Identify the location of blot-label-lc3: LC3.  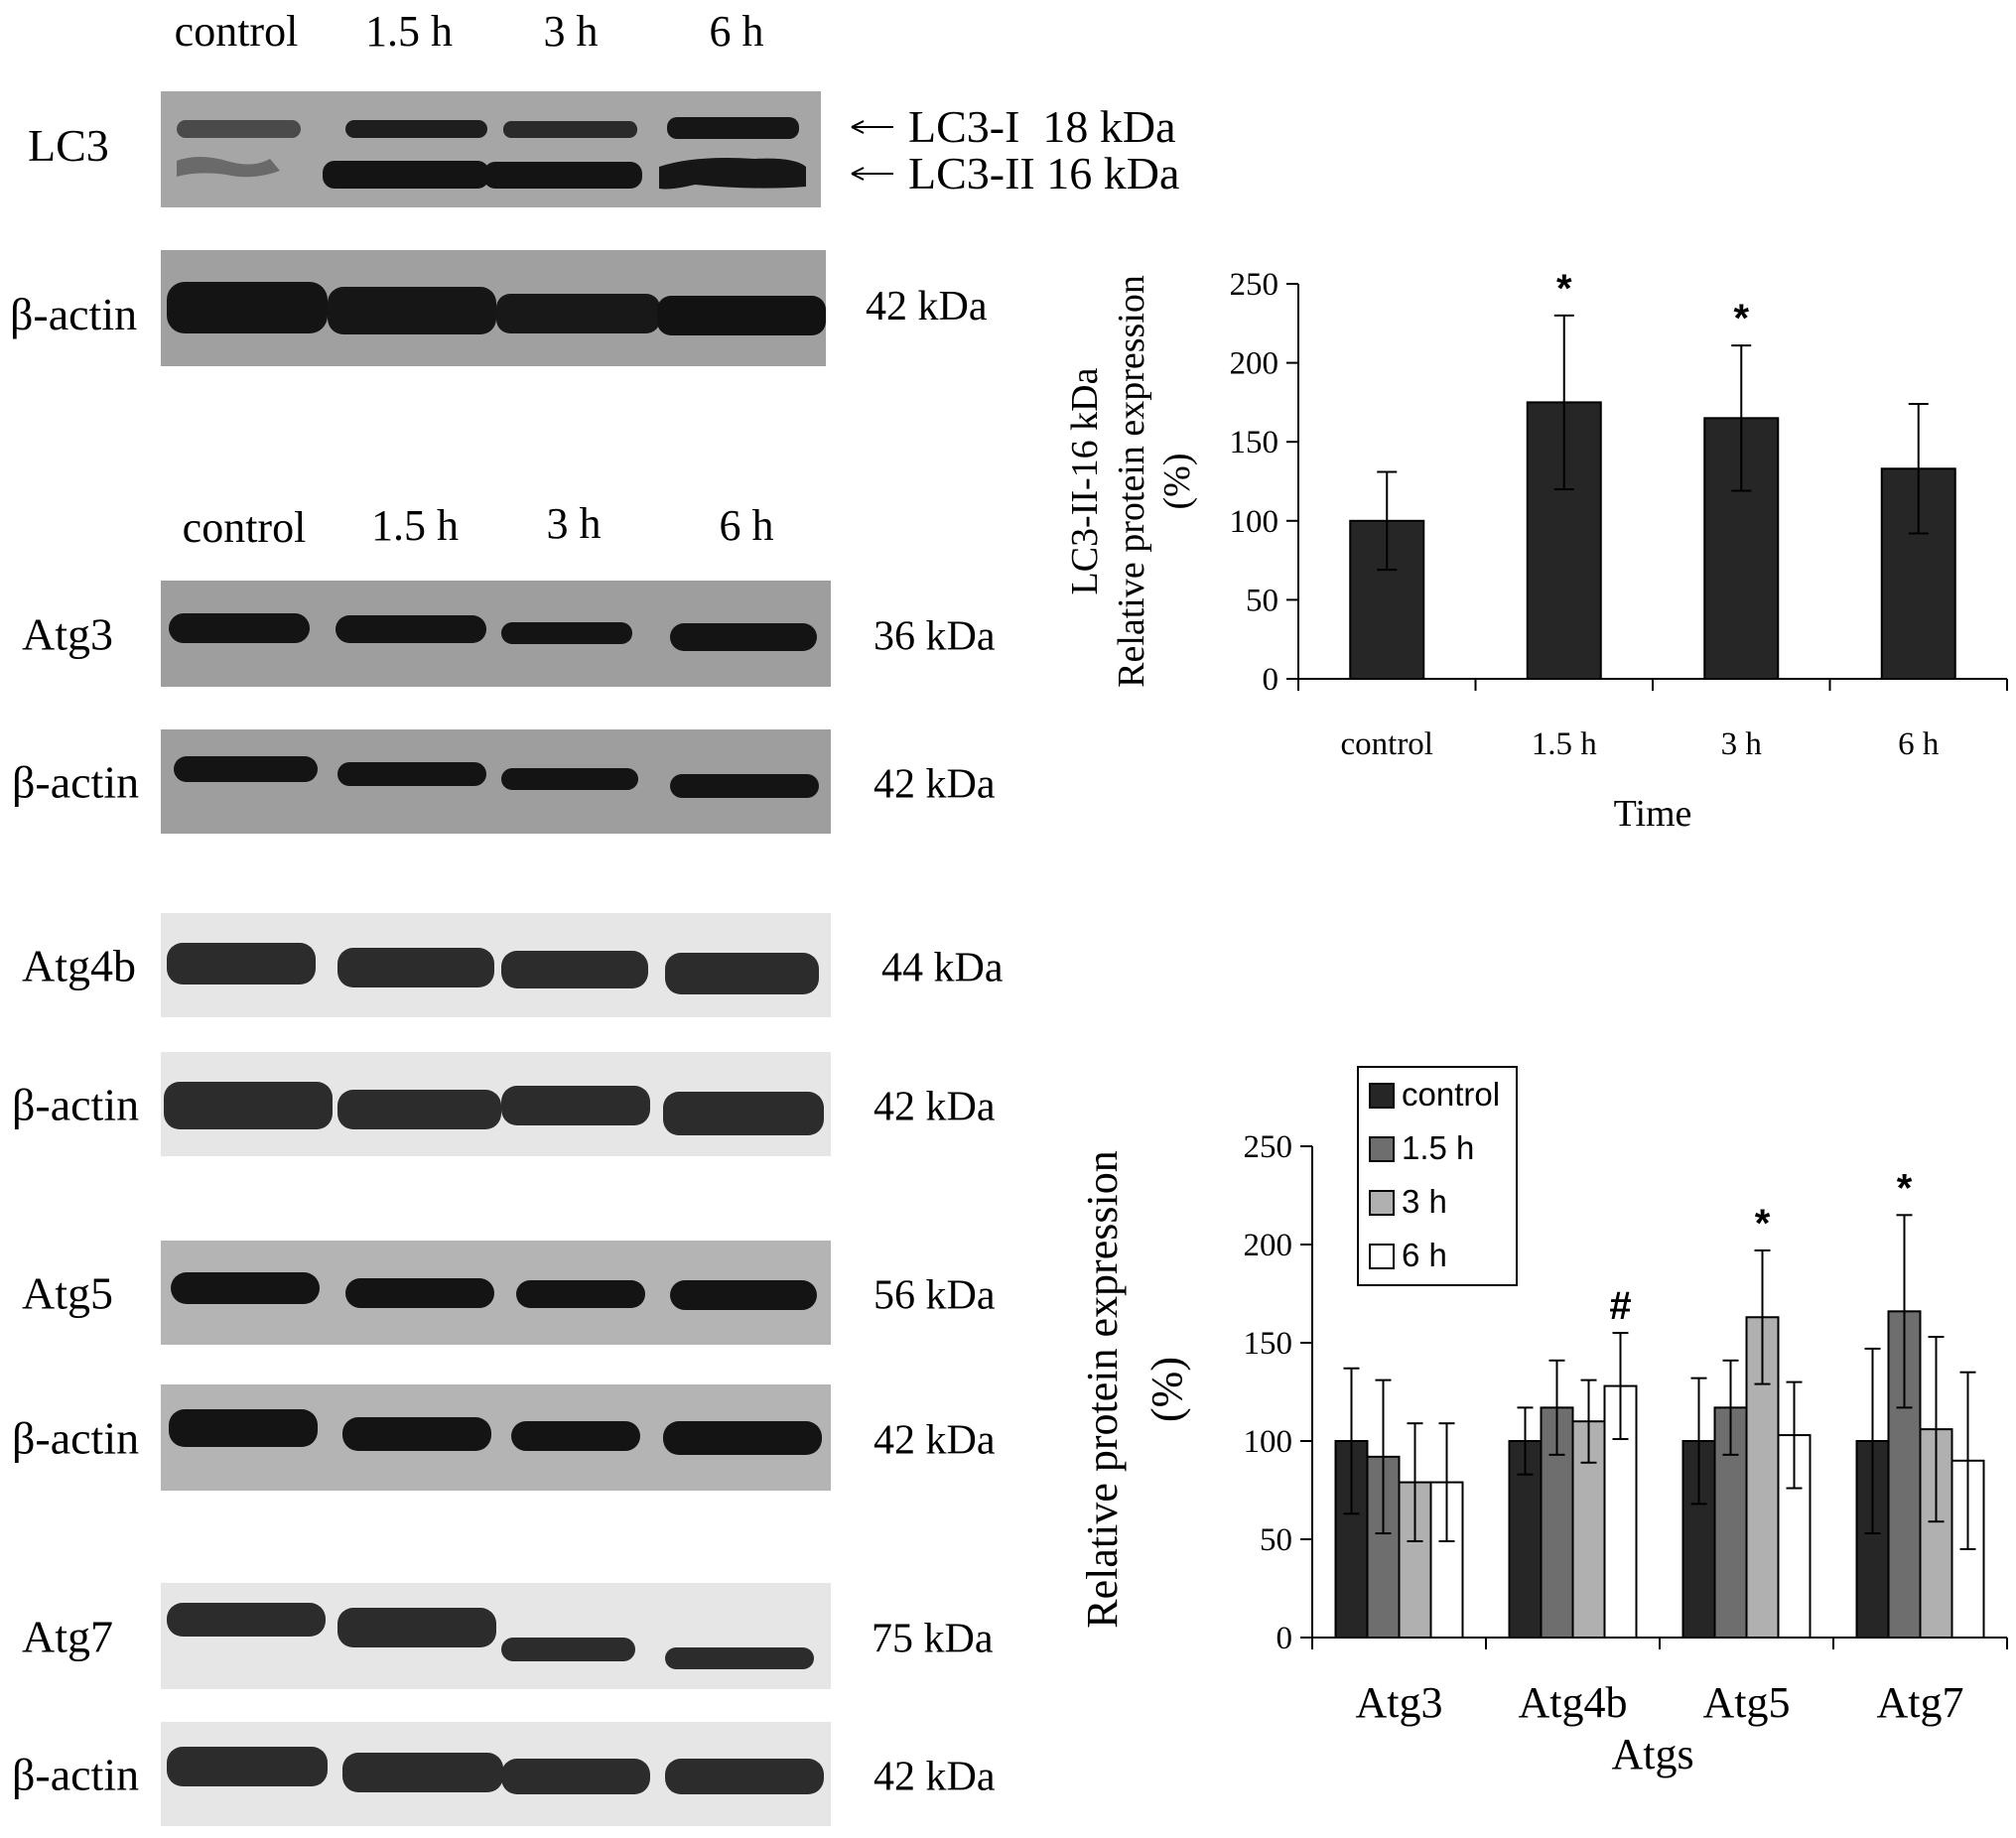
(68, 145).